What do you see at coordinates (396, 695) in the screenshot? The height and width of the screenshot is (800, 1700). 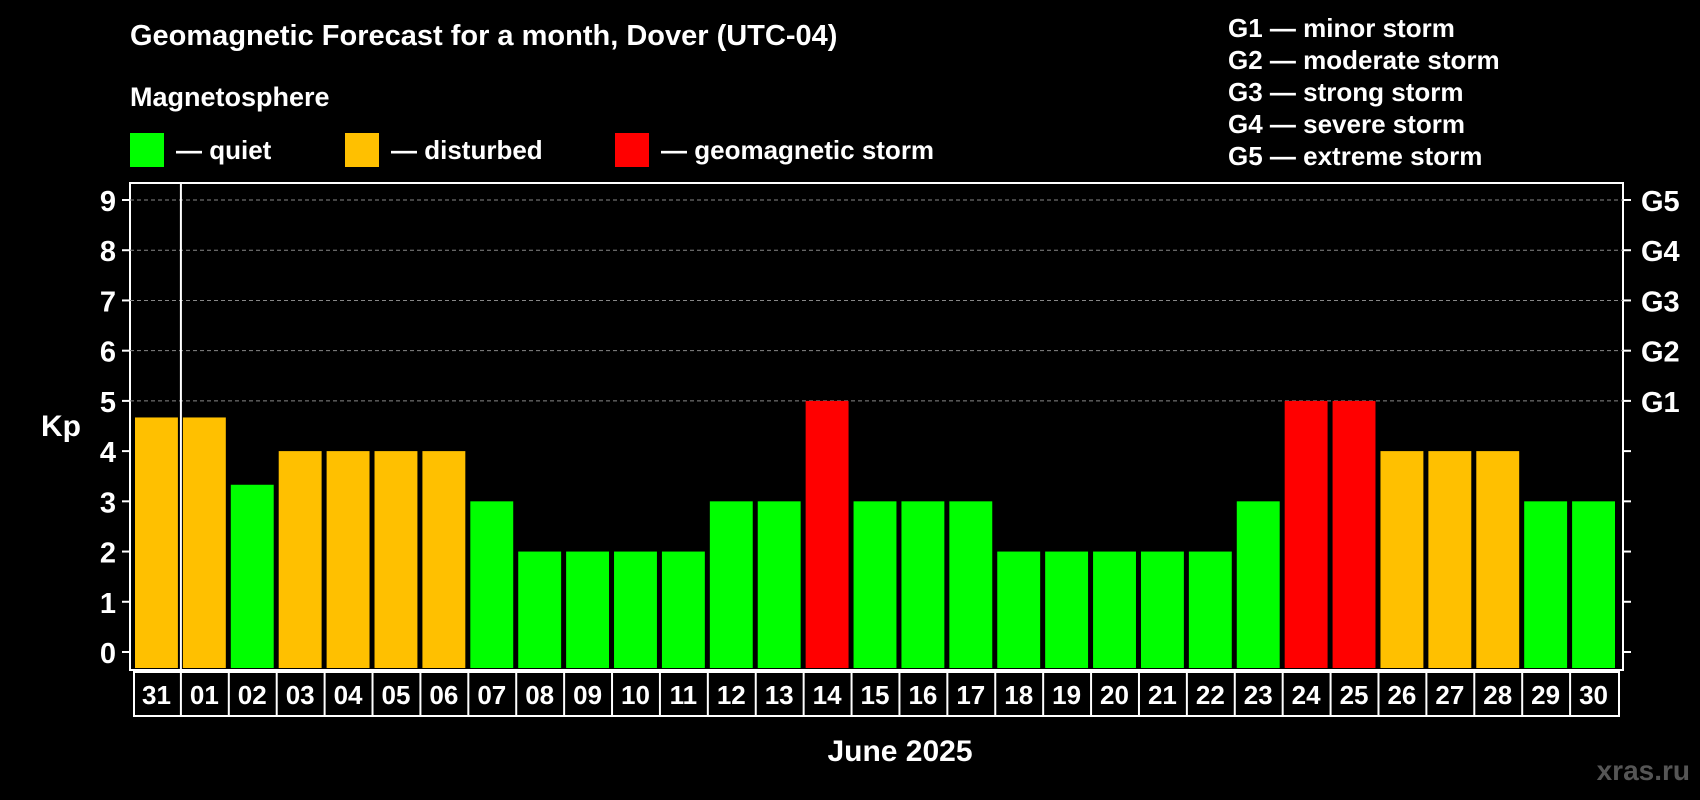 I see `x-tick-label-05: 05` at bounding box center [396, 695].